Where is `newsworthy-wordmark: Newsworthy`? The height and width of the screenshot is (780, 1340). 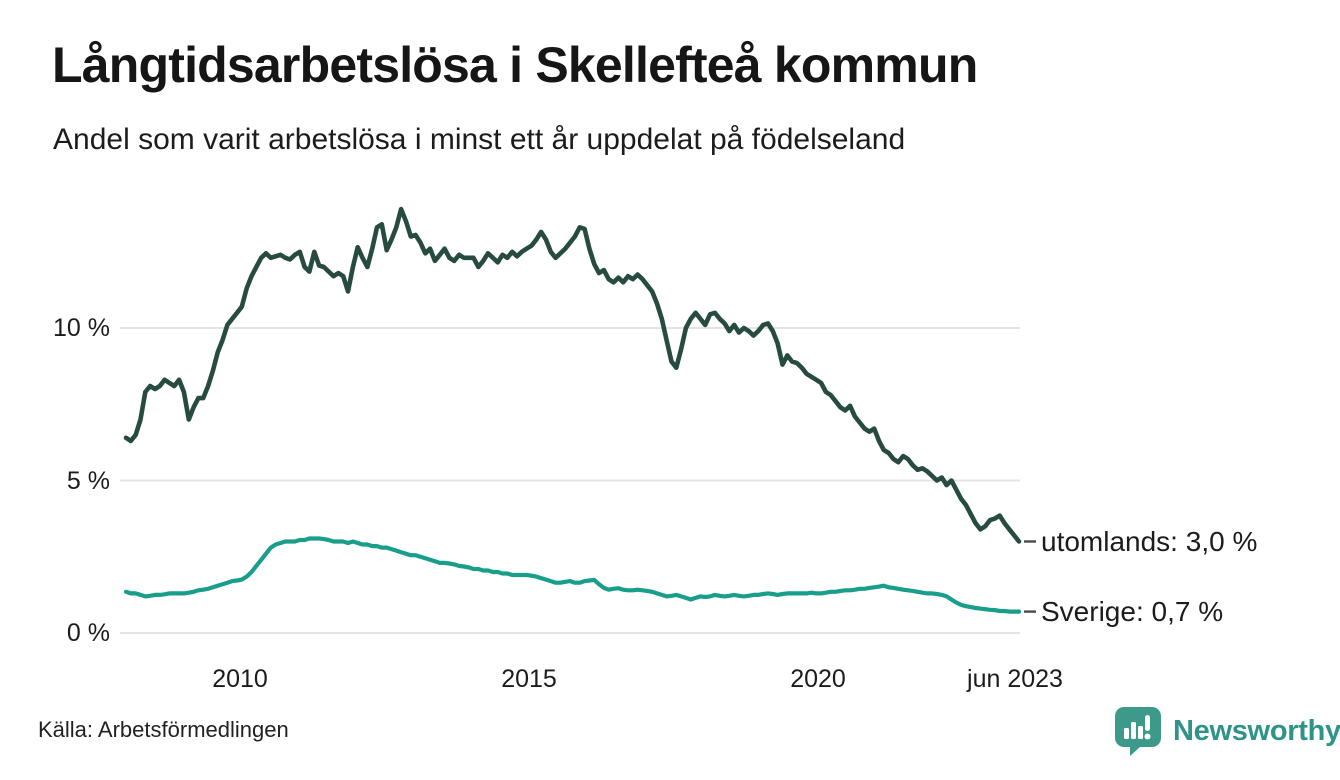 newsworthy-wordmark: Newsworthy is located at coordinates (1256, 731).